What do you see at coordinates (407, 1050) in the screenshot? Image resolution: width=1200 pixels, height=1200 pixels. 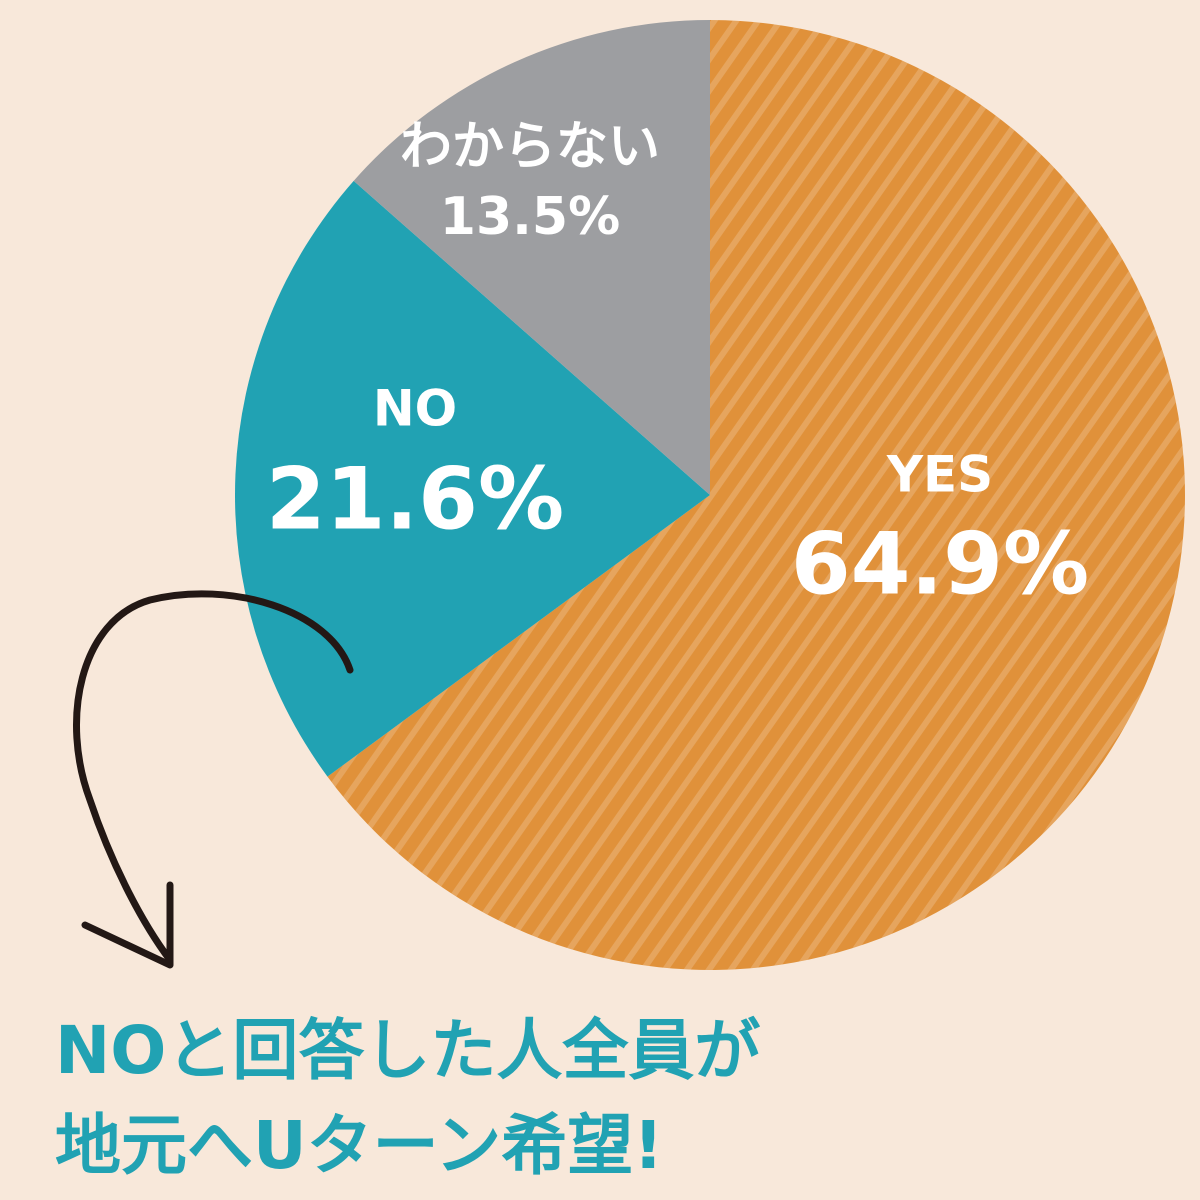 I see `annotation: NOと回答した人全員が` at bounding box center [407, 1050].